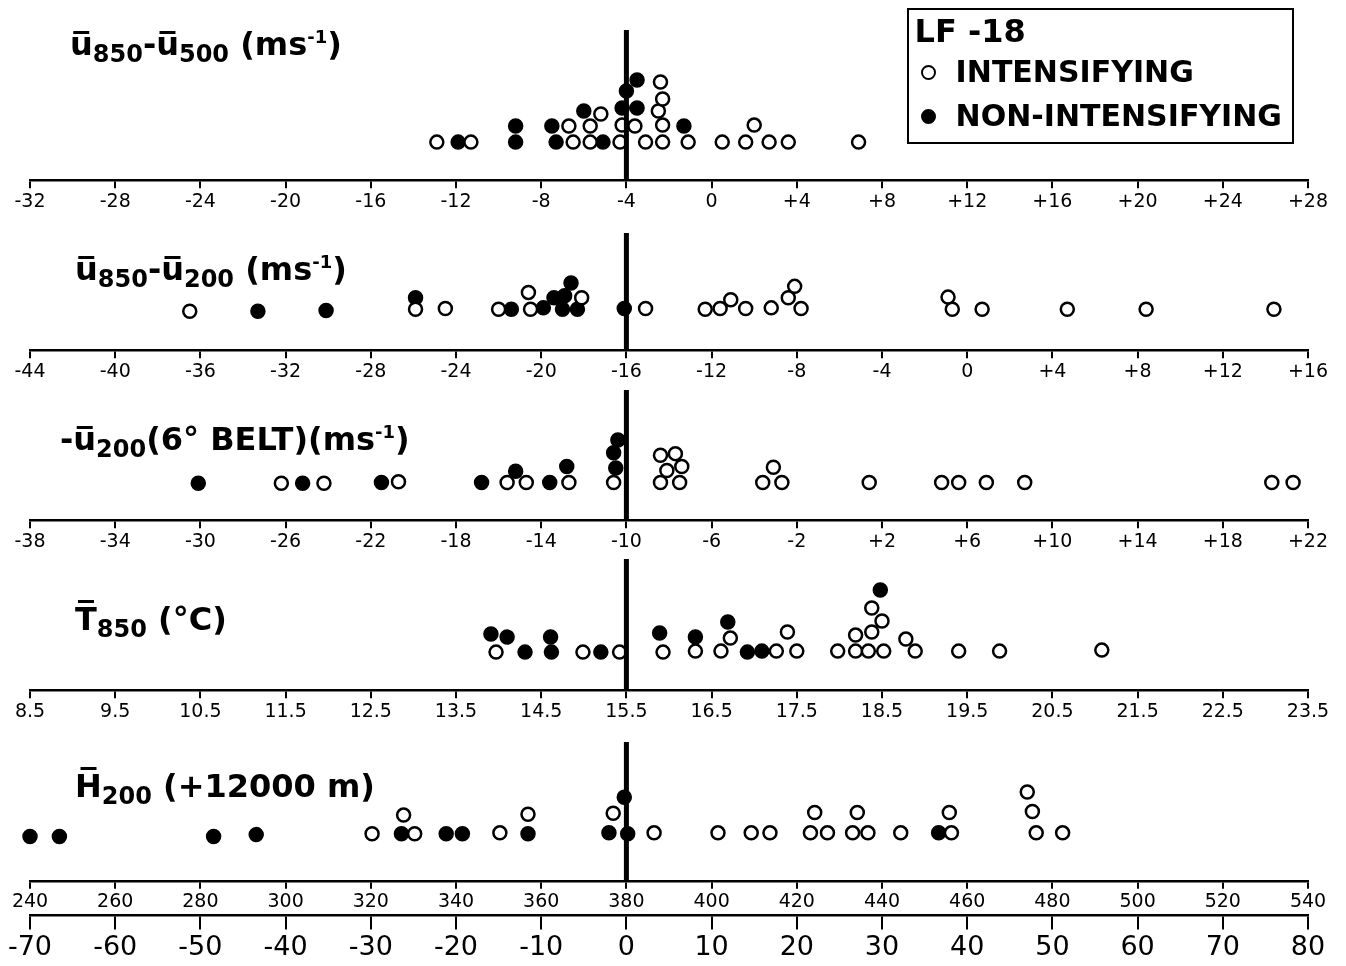  Describe the element at coordinates (30, 709) in the screenshot. I see `x-tick-label: 8.5` at that location.